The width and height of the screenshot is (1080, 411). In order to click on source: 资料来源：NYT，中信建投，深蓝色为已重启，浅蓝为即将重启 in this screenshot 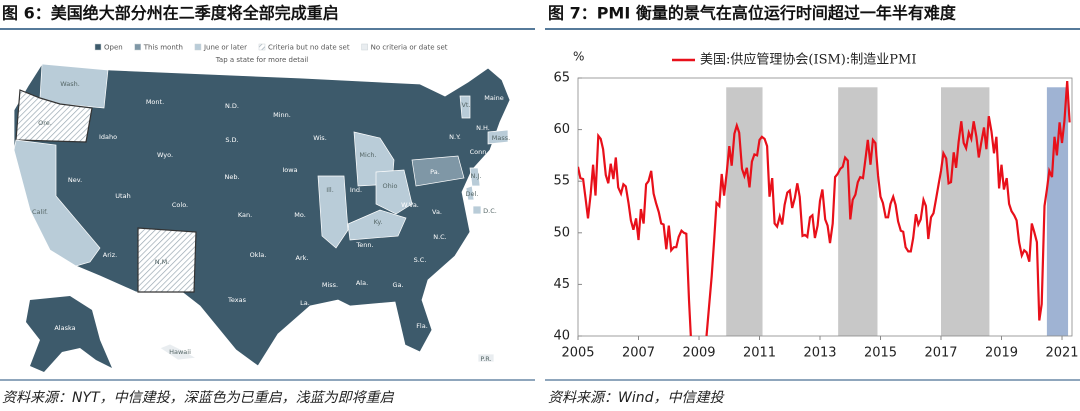, I will do `click(198, 398)`.